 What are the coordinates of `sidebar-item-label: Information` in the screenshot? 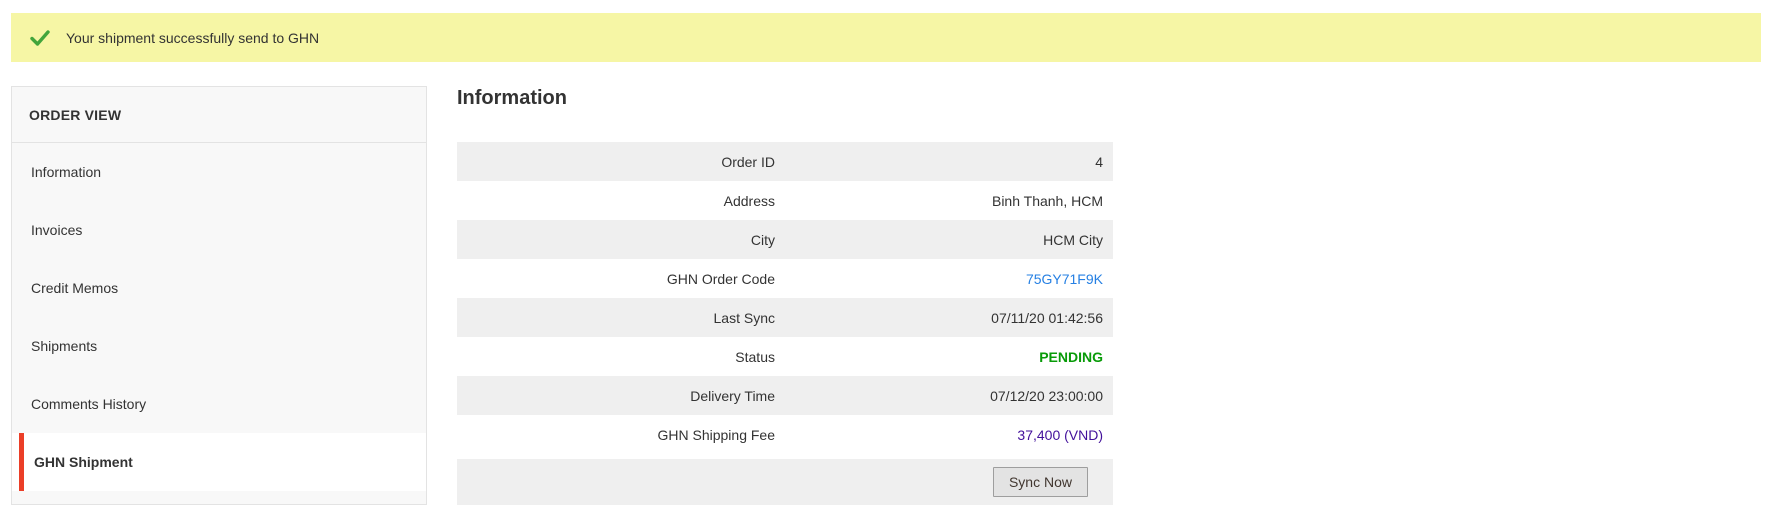 It's located at (66, 172).